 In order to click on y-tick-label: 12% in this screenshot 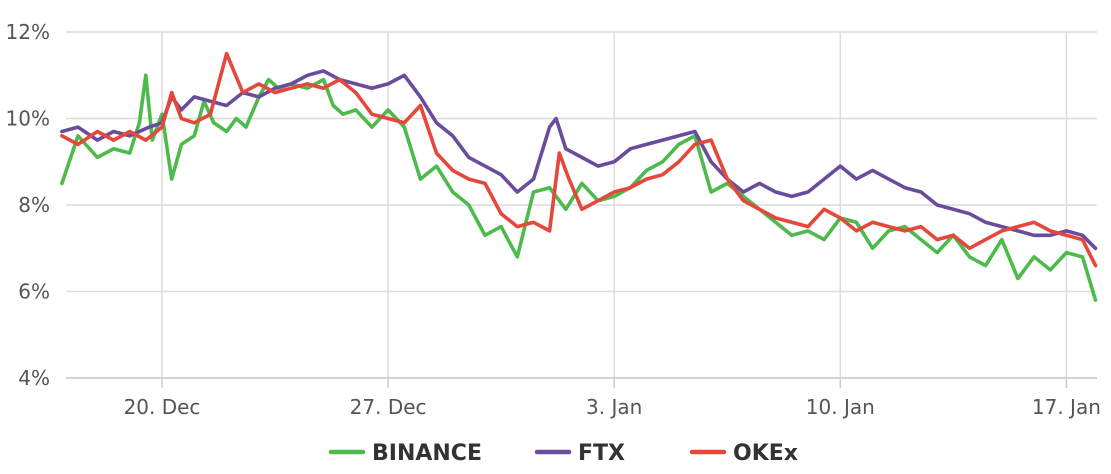, I will do `click(28, 32)`.